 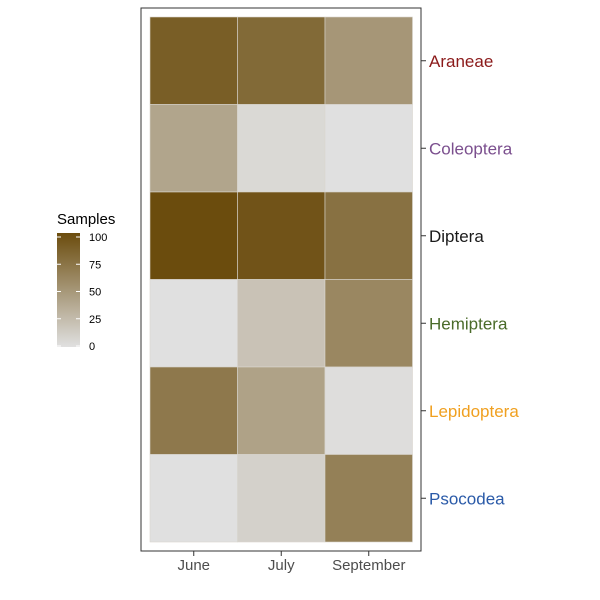 What do you see at coordinates (281, 410) in the screenshot?
I see `heatmap-cell-lepidoptera-july` at bounding box center [281, 410].